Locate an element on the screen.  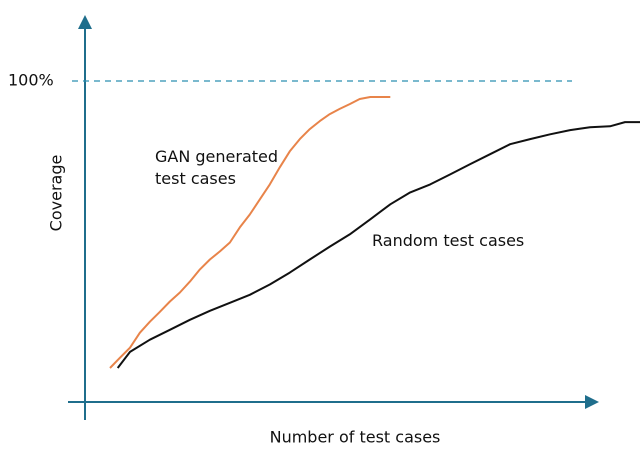
x-axis-label: Number of test cases is located at coordinates (355, 437).